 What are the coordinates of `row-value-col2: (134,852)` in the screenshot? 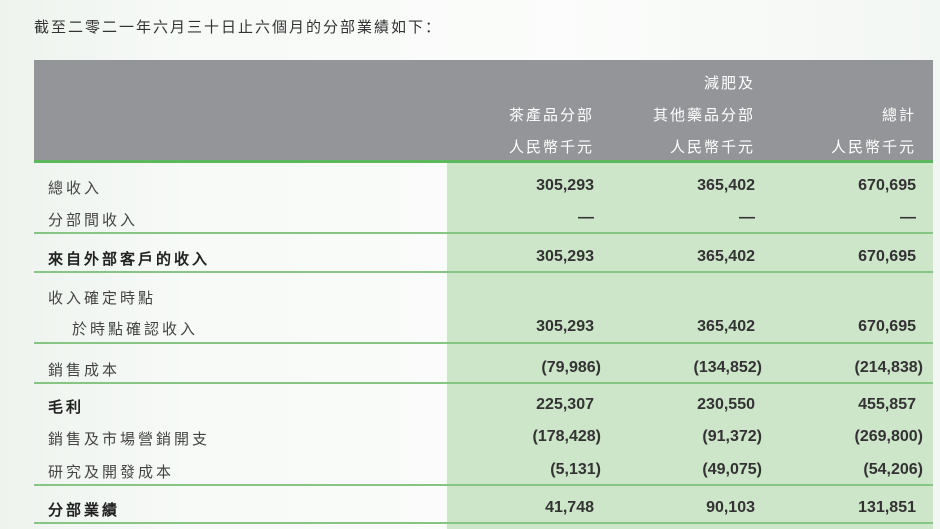 It's located at (728, 367).